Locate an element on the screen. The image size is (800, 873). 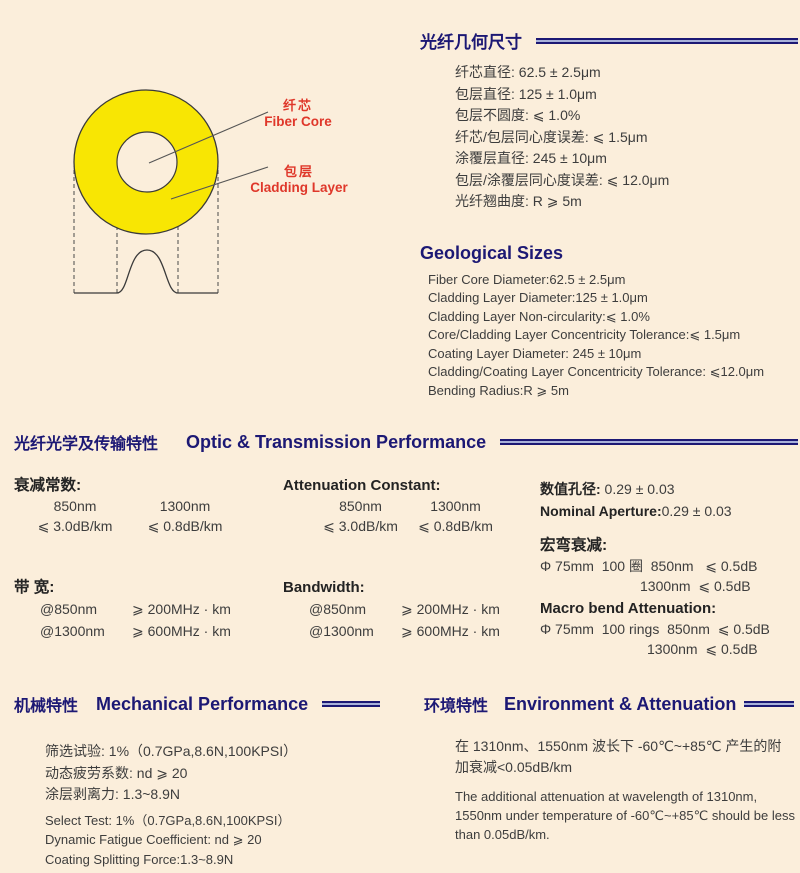
spec-item: 包层/涂覆层同心度误差: ⩽ 12.0μm is located at coordinates (562, 179).